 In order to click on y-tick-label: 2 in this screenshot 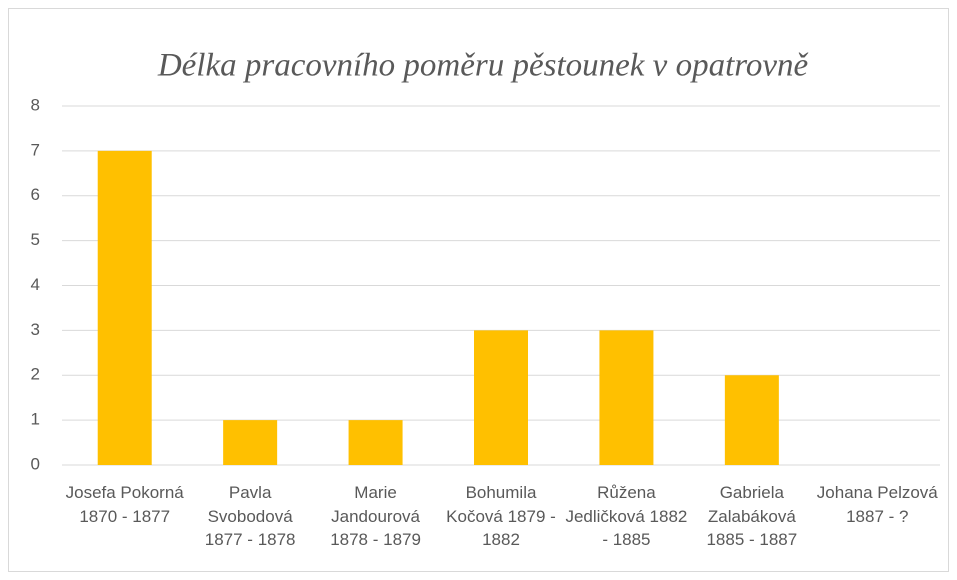, I will do `click(35, 374)`.